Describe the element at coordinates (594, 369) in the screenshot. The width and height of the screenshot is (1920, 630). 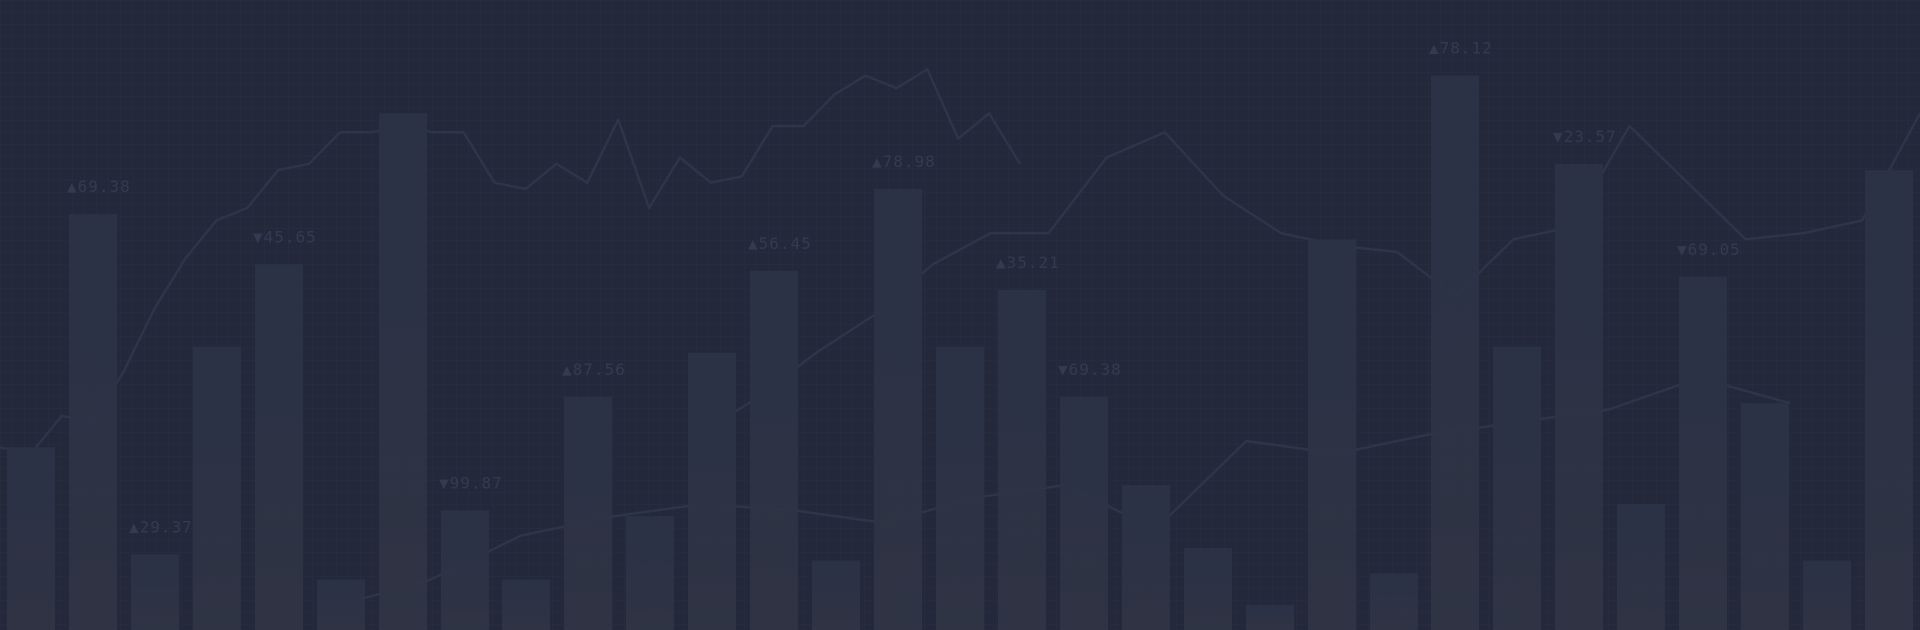
I see `bar-value-label: ▲87.56` at that location.